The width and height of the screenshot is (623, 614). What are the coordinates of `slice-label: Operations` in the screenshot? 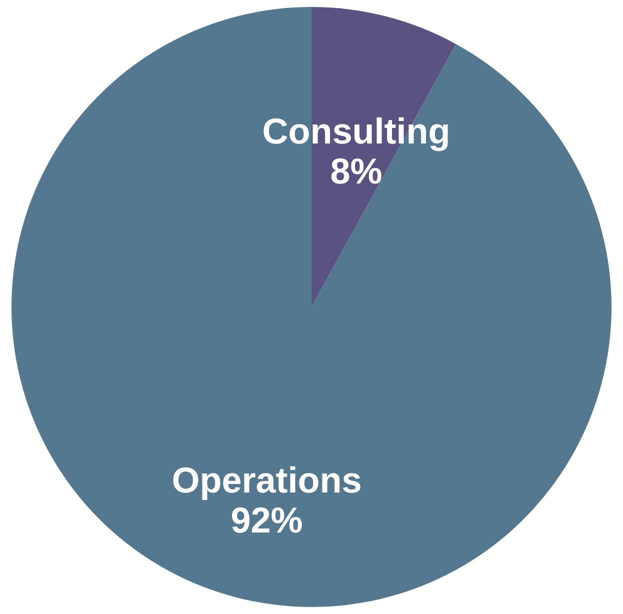 It's located at (267, 479).